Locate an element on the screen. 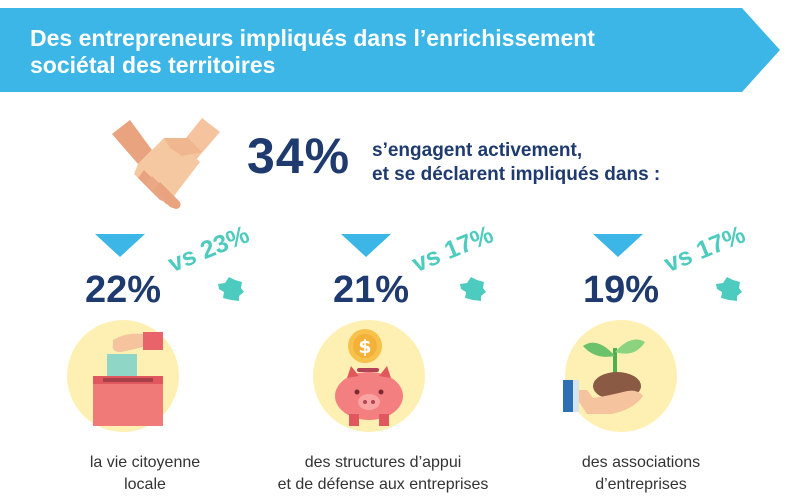  stat-percent: 21% is located at coordinates (371, 290).